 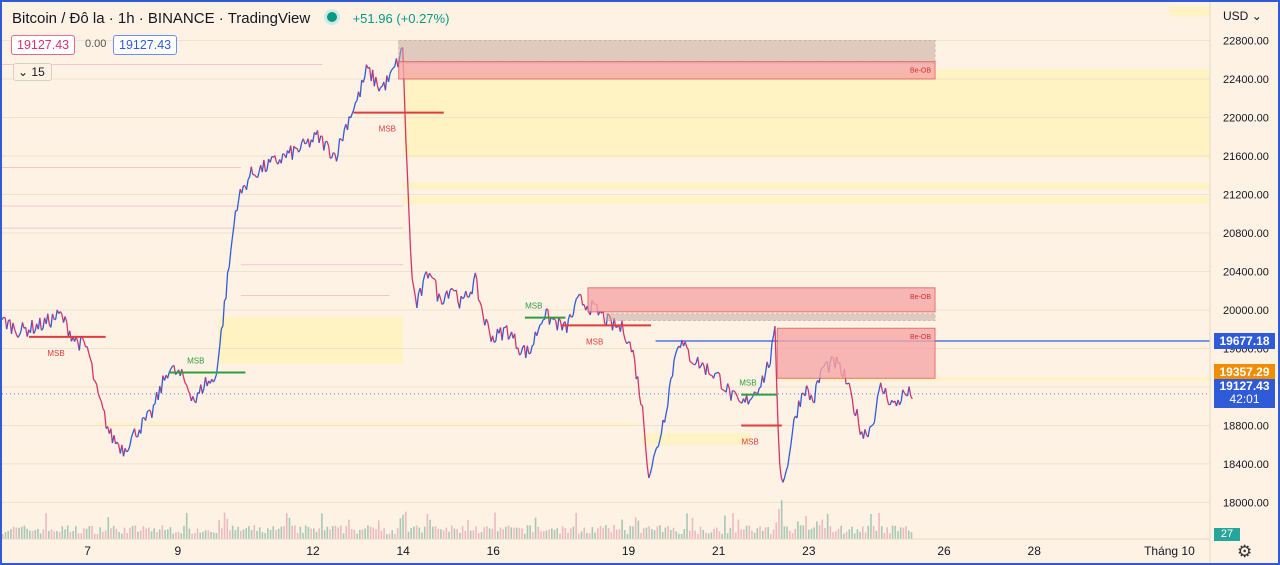 I want to click on buy-price-box: 19127.43, so click(x=145, y=45).